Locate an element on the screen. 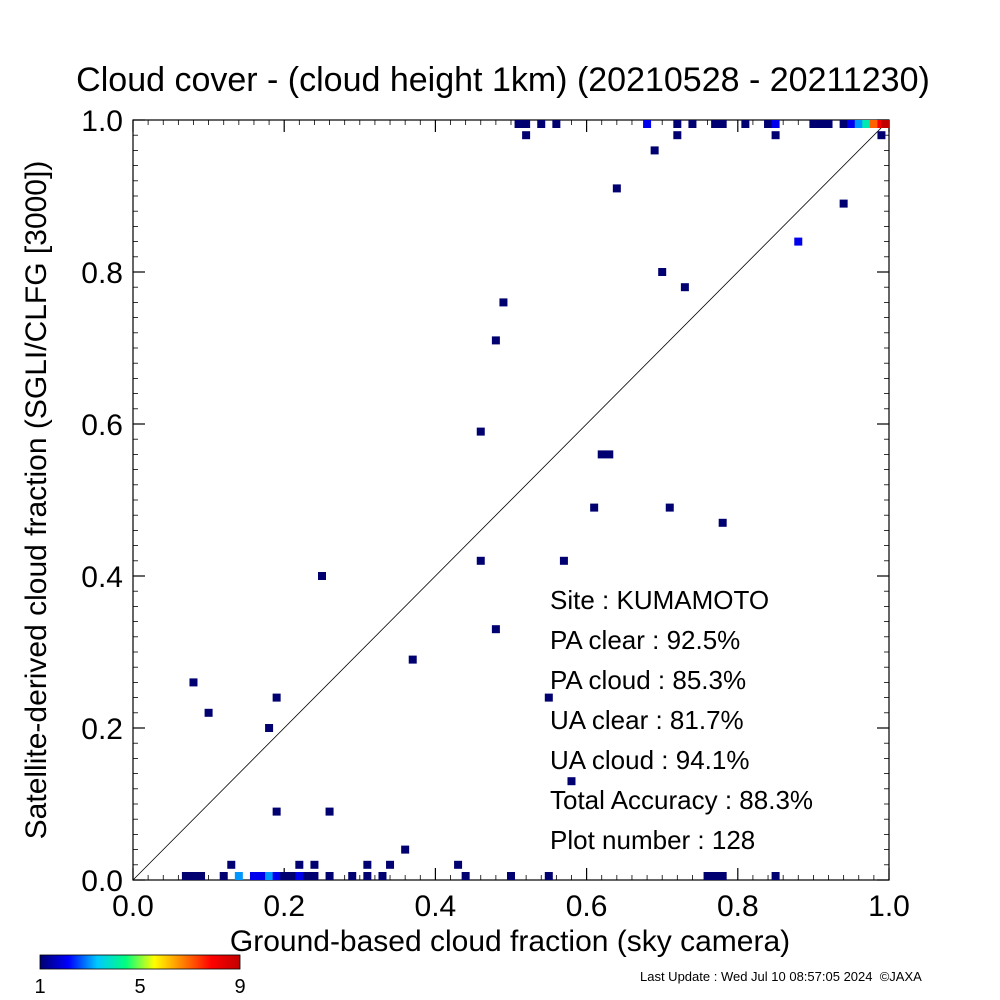 The width and height of the screenshot is (1000, 1000). colorbar-tick-label: 9 is located at coordinates (239, 987).